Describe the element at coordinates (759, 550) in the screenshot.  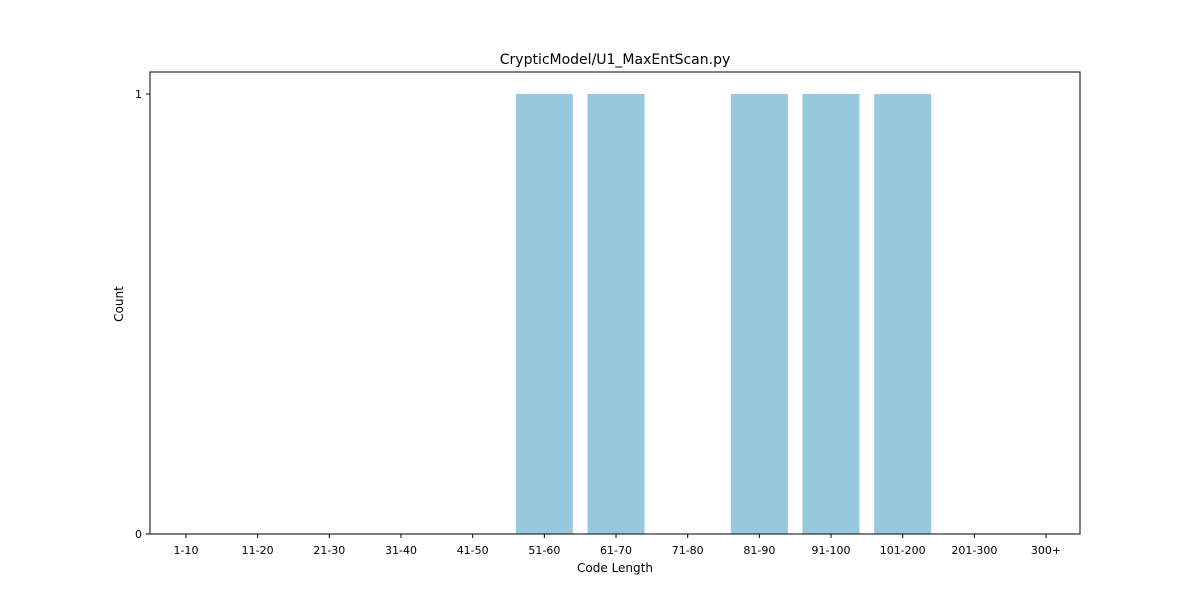
I see `x-tick-label: 81-90` at that location.